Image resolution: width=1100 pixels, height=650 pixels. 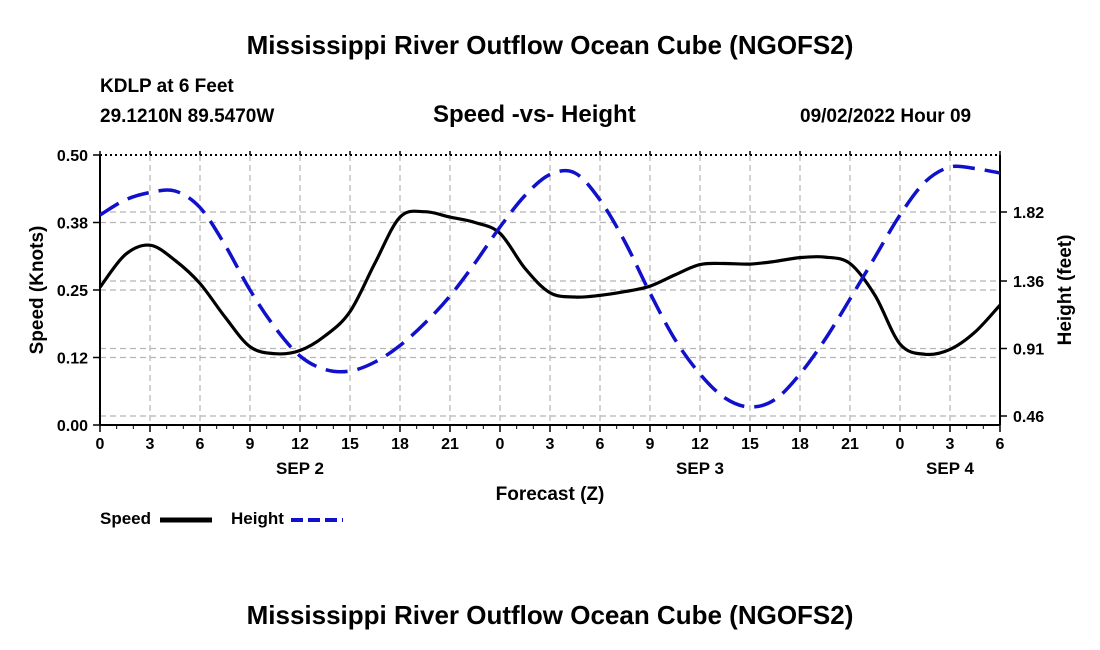 What do you see at coordinates (186, 520) in the screenshot?
I see `legend-speed-swatch` at bounding box center [186, 520].